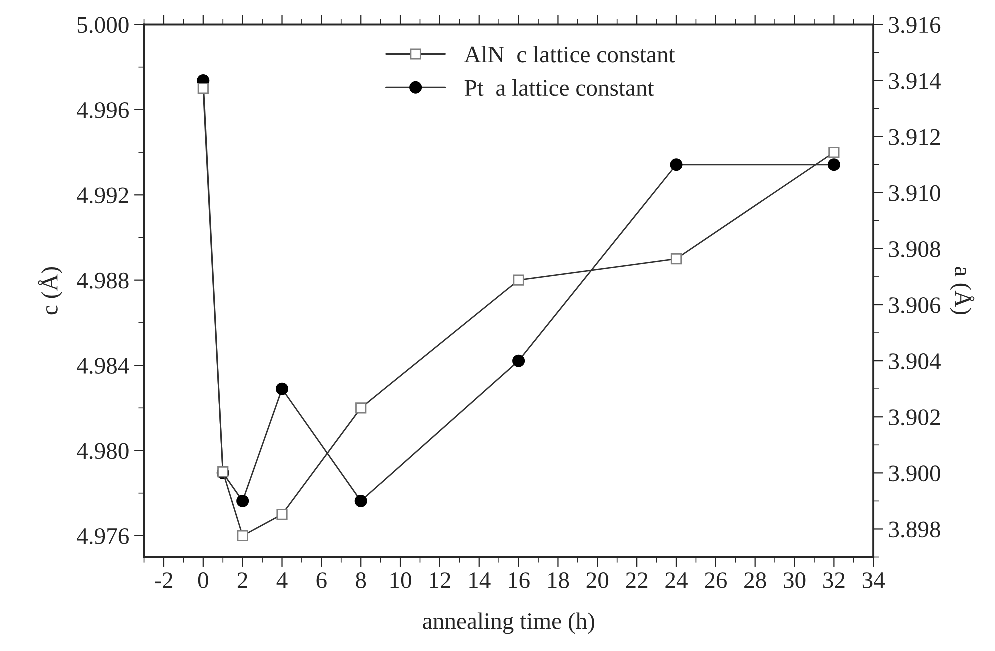  Describe the element at coordinates (915, 306) in the screenshot. I see `y2-tick-label: 3.906` at that location.